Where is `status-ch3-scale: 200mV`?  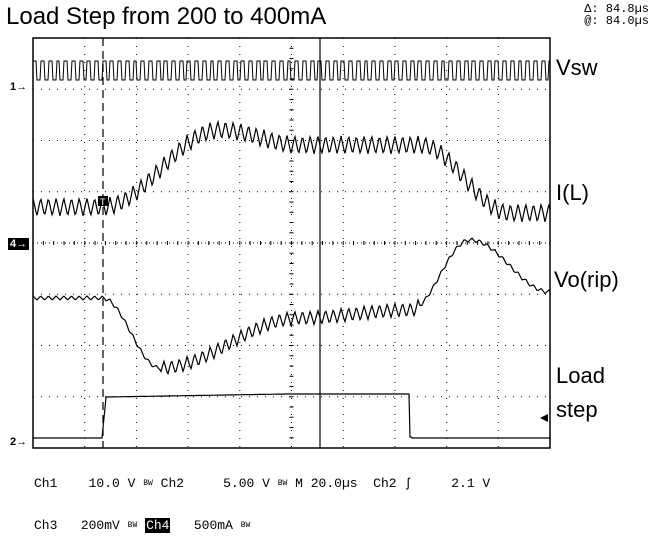 status-ch3-scale: 200mV is located at coordinates (100, 525).